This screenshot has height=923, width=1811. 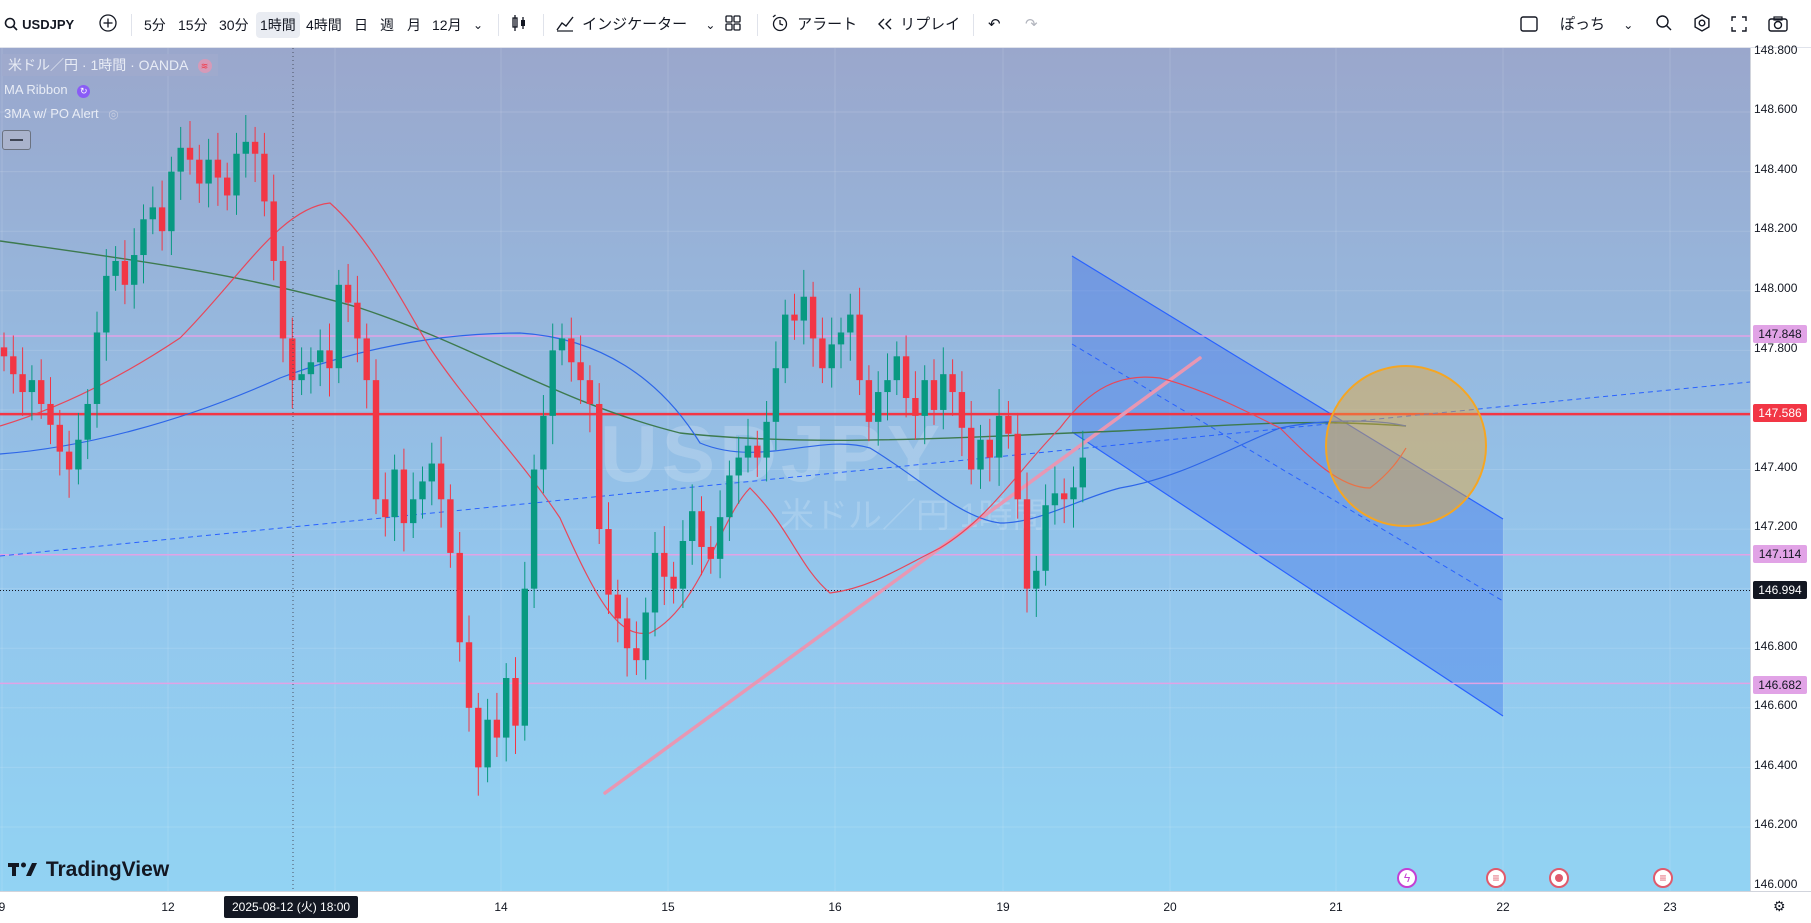 What do you see at coordinates (519, 25) in the screenshot?
I see `candle-style-icon` at bounding box center [519, 25].